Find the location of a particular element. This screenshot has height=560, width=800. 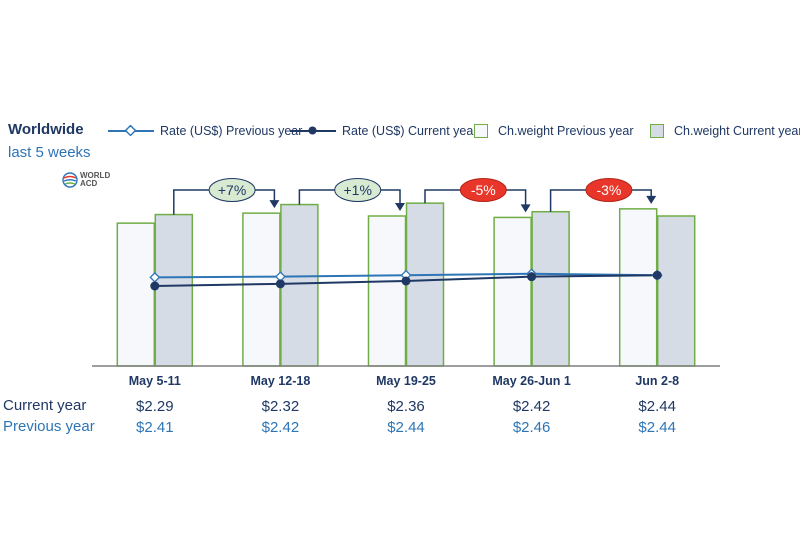

globe-icon is located at coordinates (70, 180).